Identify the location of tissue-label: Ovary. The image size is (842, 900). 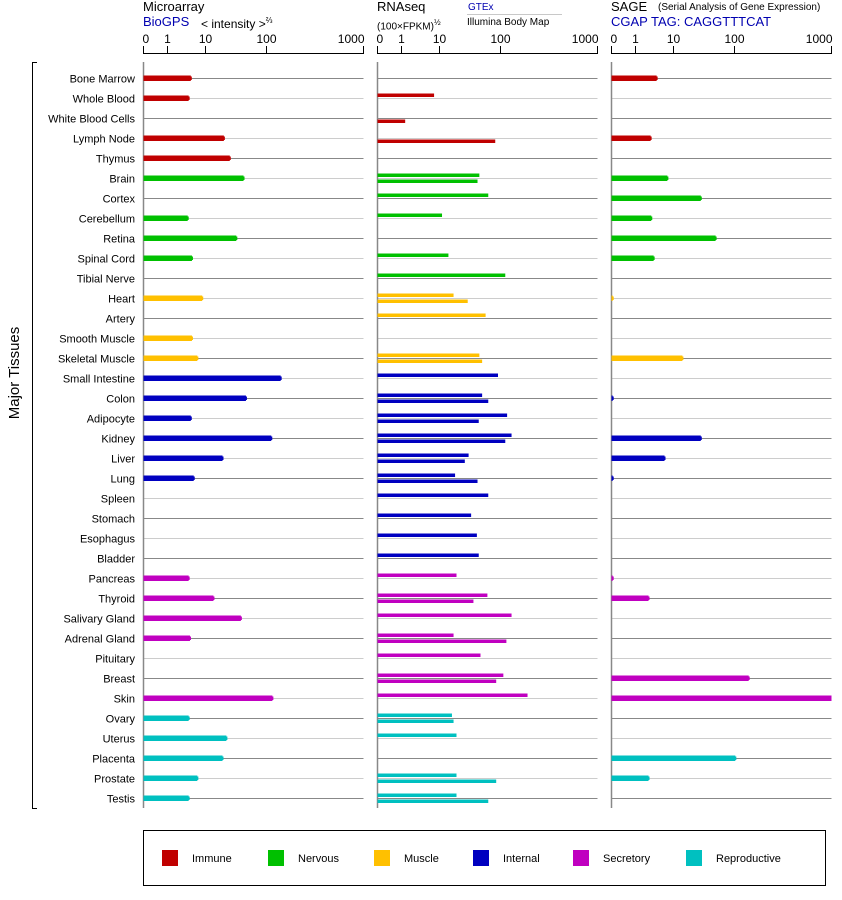
(121, 720).